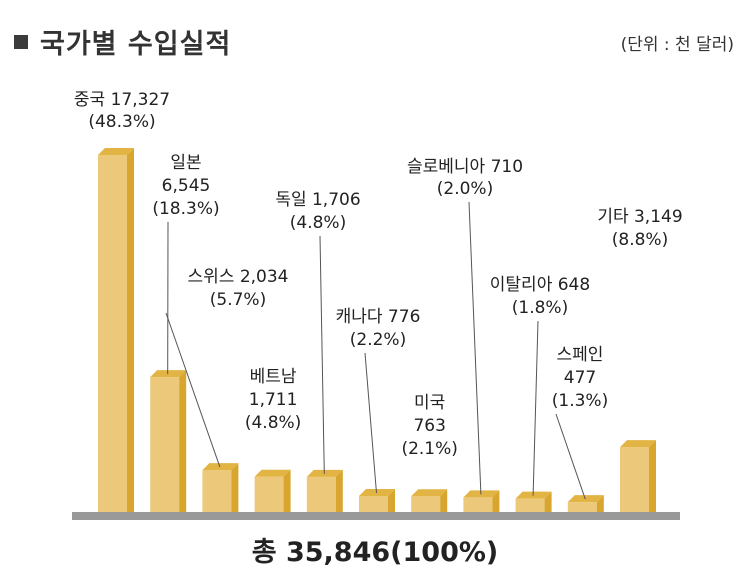 The height and width of the screenshot is (574, 750). I want to click on bar-label-8-line-2: (2.0%), so click(465, 189).